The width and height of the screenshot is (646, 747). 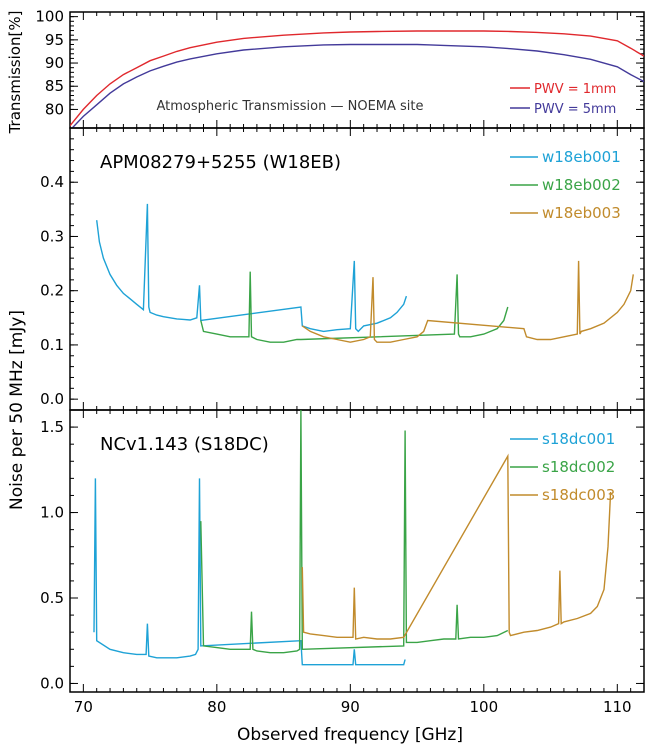 I want to click on legend-label: s18dc002, so click(x=578, y=467).